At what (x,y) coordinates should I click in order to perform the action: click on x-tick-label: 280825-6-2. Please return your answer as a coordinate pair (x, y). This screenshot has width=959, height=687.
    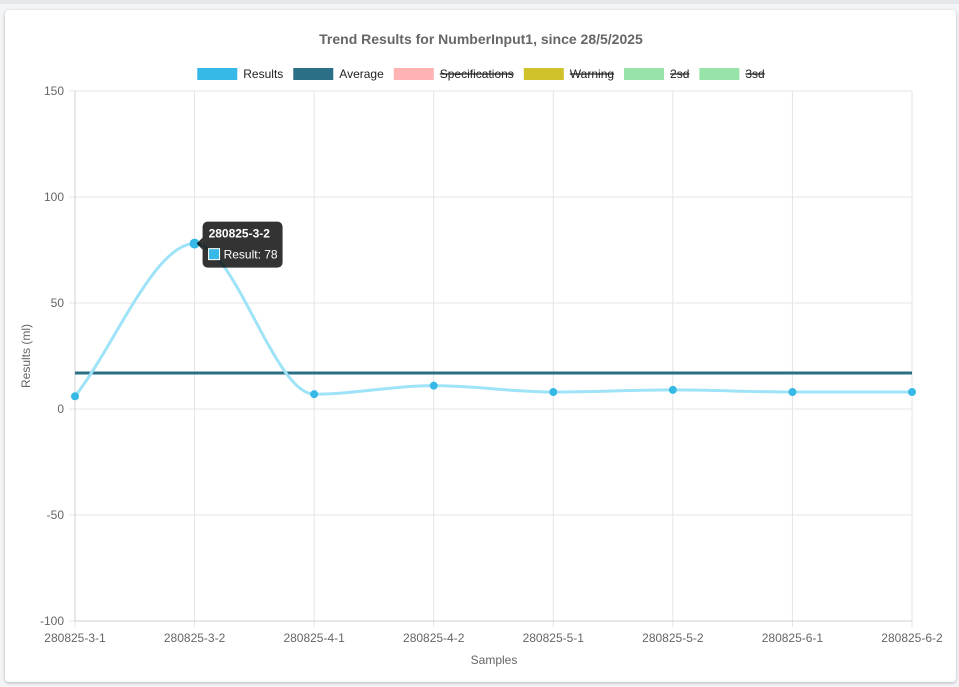
    Looking at the image, I should click on (912, 638).